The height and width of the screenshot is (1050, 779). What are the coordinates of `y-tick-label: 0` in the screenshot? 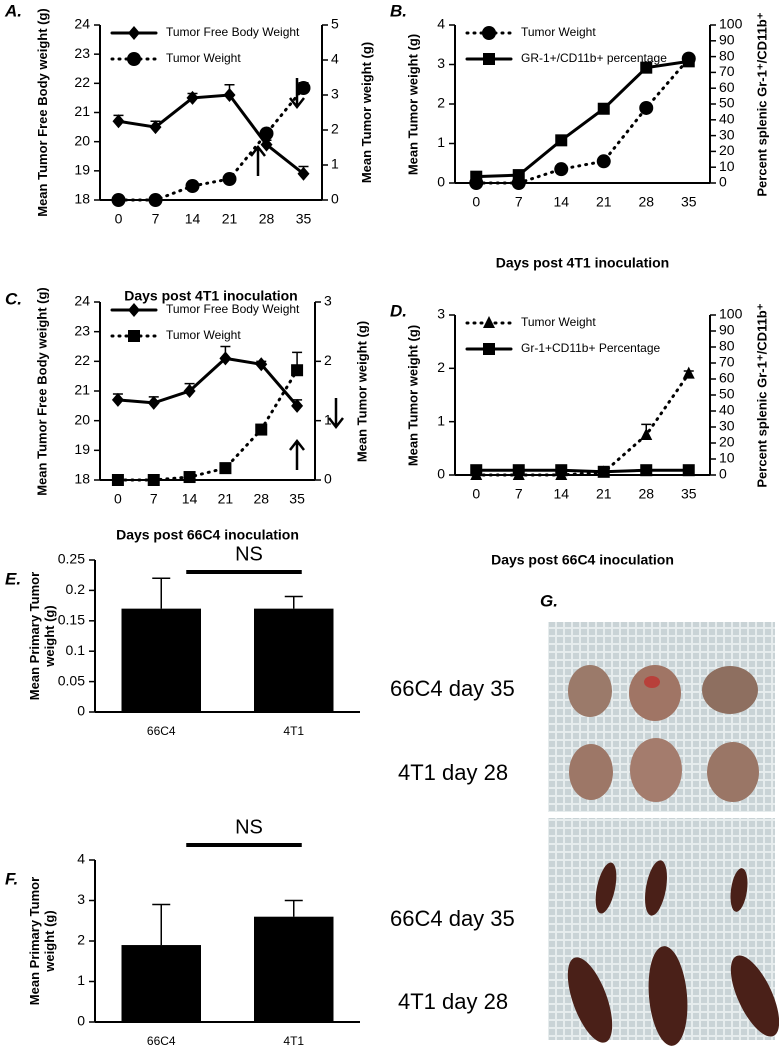 It's located at (441, 474).